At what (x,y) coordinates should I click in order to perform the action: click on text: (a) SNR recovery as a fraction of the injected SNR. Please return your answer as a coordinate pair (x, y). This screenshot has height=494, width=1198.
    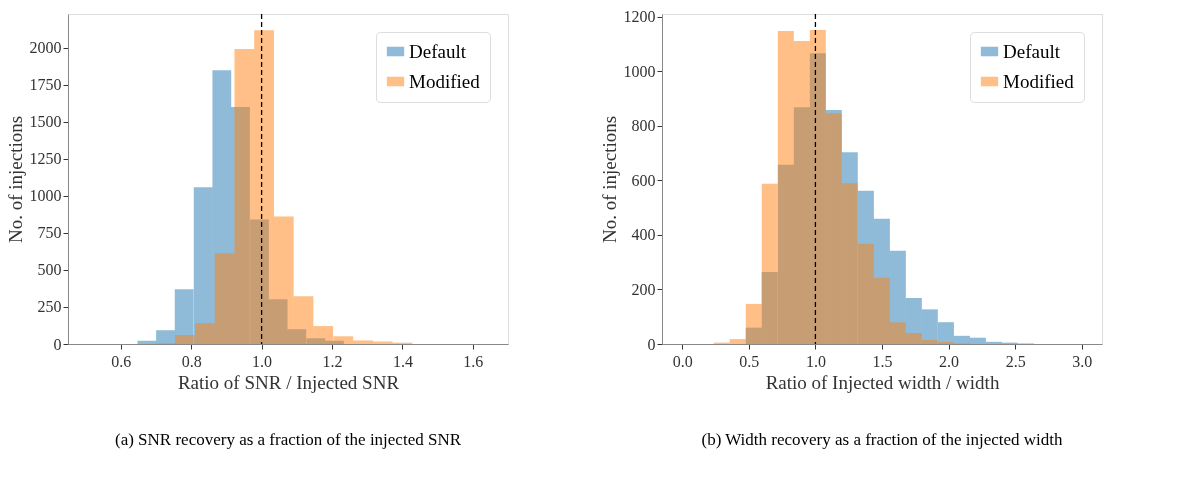
    Looking at the image, I should click on (288, 439).